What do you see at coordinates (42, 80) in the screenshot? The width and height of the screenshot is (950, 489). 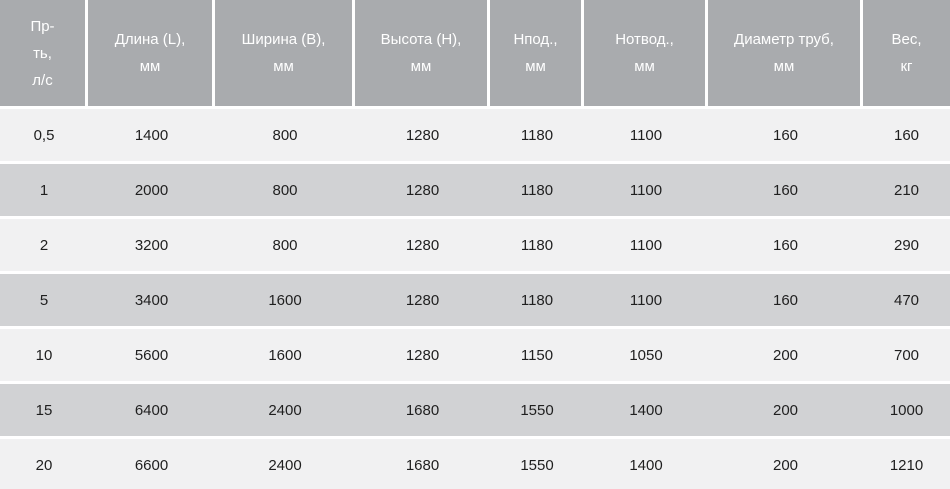 I see `header-line: л/с` at bounding box center [42, 80].